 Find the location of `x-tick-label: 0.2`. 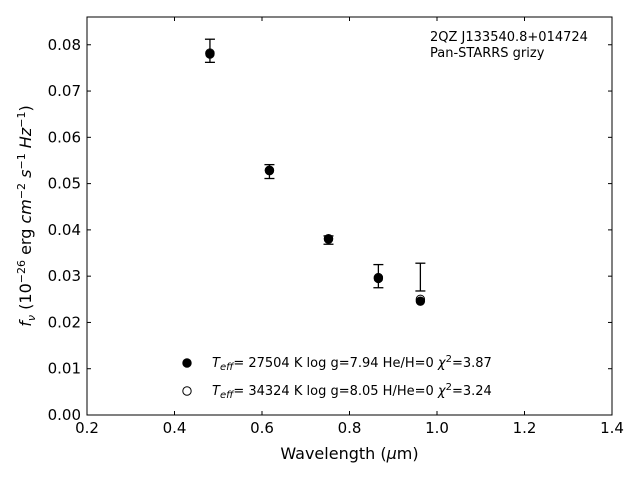

x-tick-label: 0.2 is located at coordinates (87, 428).